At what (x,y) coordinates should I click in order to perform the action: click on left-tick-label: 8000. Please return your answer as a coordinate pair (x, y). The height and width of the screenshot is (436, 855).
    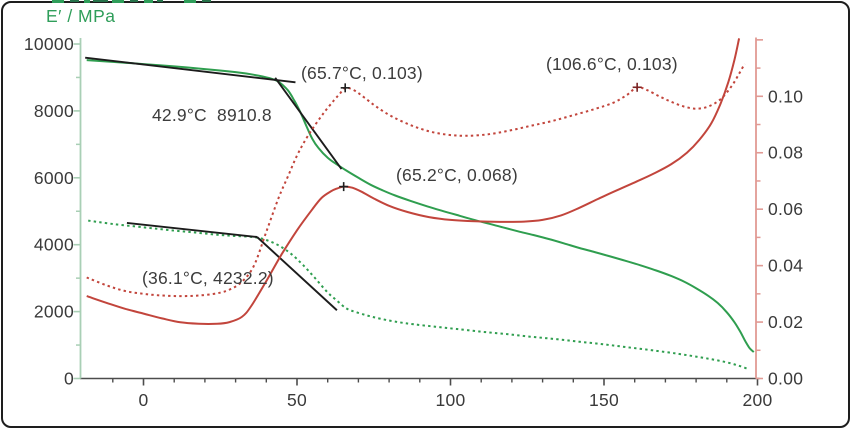
    Looking at the image, I should click on (54, 111).